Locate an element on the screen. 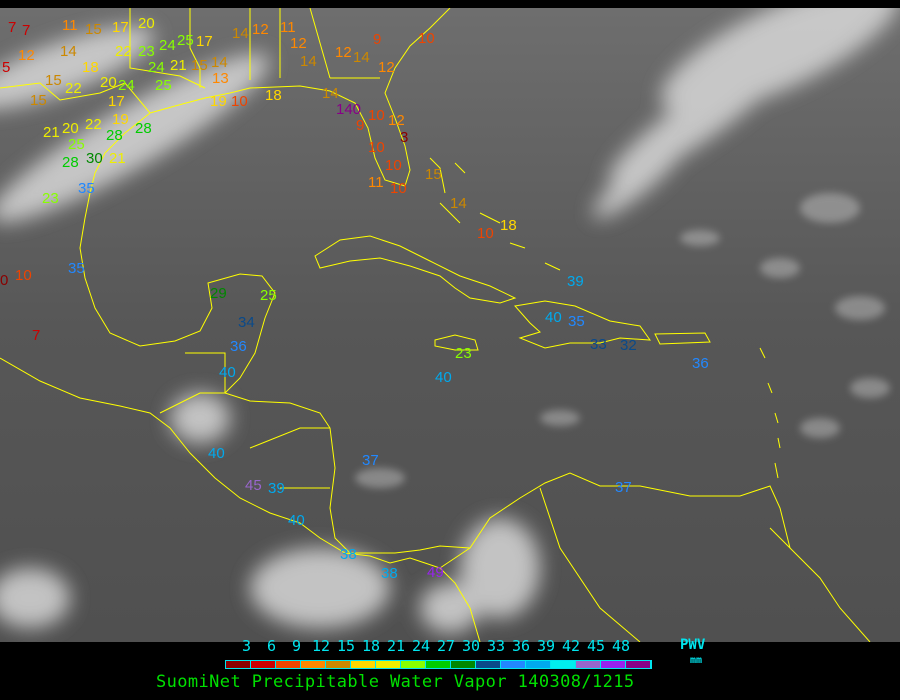  station-pwv-label: 5 is located at coordinates (6, 67).